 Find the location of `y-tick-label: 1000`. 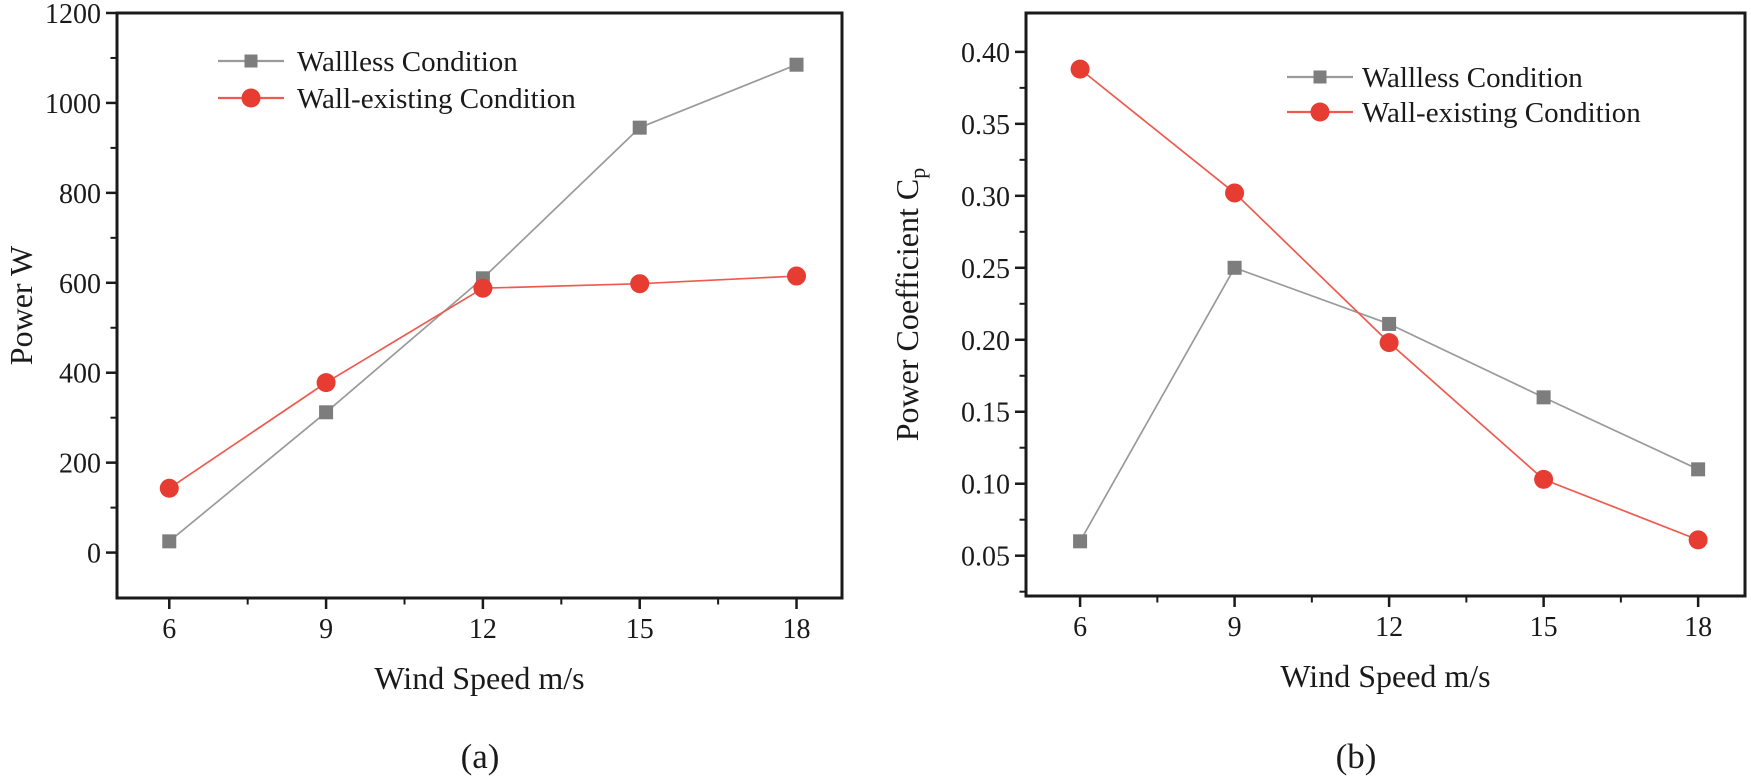

y-tick-label: 1000 is located at coordinates (73, 104).